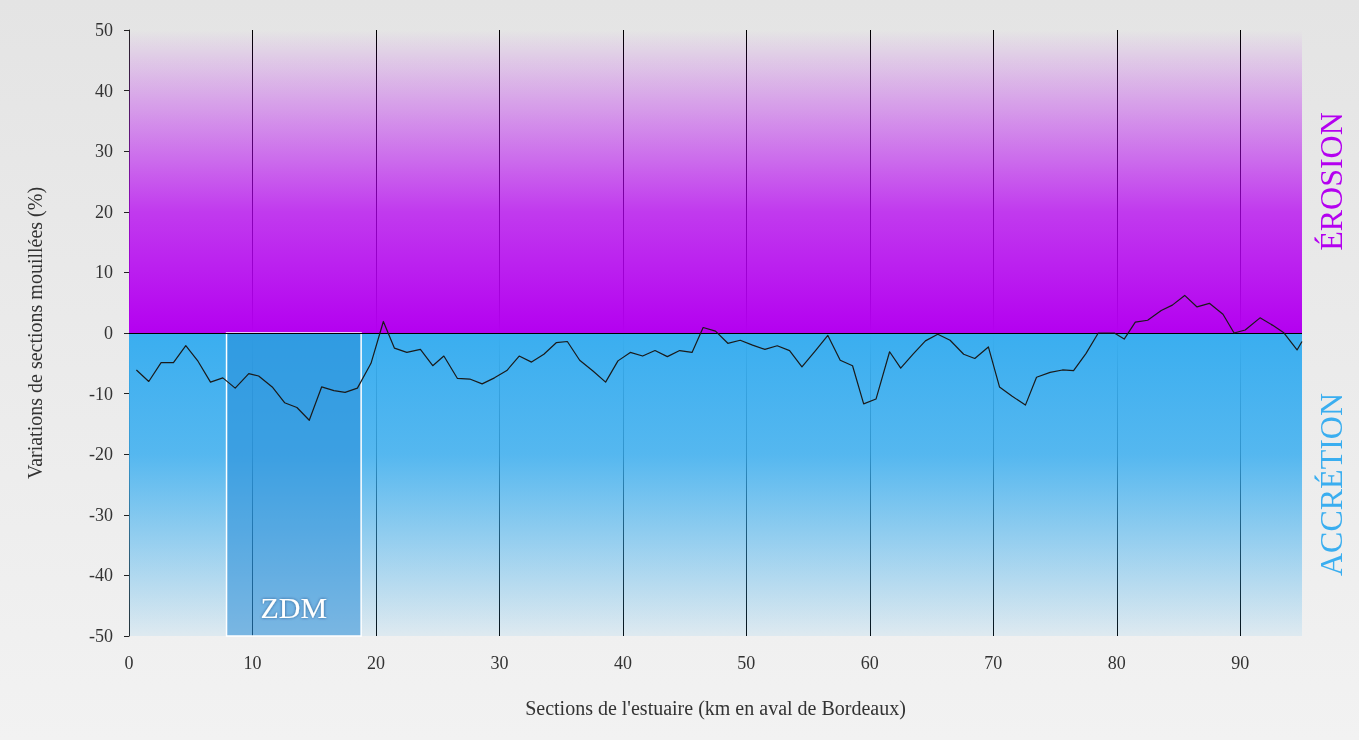 This screenshot has height=740, width=1359. What do you see at coordinates (101, 514) in the screenshot?
I see `y-tick-label: -30` at bounding box center [101, 514].